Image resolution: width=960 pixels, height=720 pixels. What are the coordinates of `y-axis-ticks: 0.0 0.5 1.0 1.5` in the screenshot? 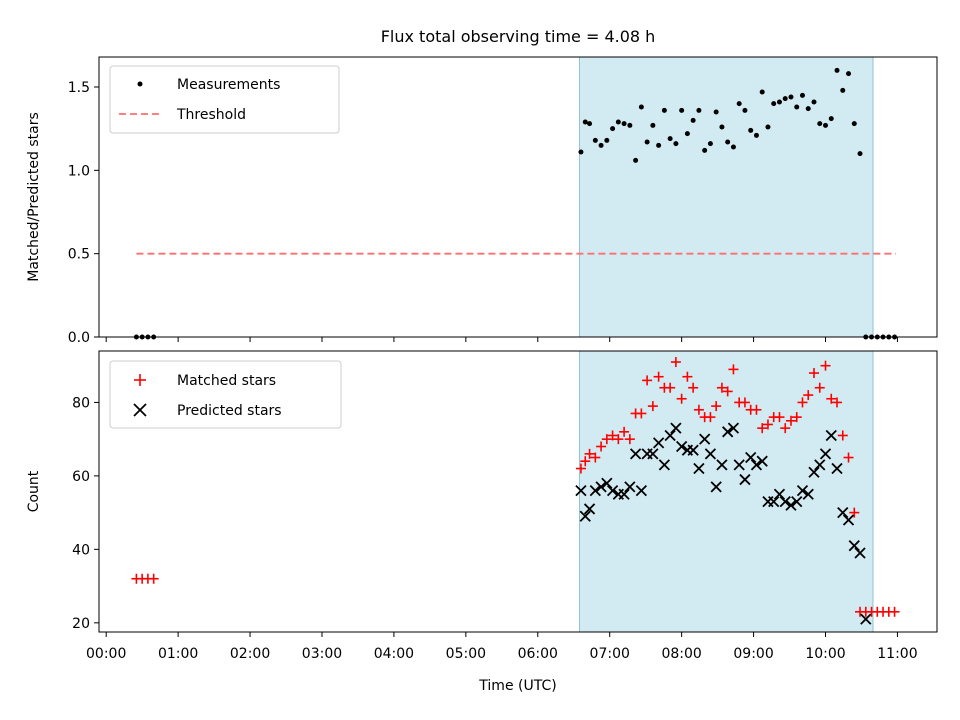 It's located at (83, 213).